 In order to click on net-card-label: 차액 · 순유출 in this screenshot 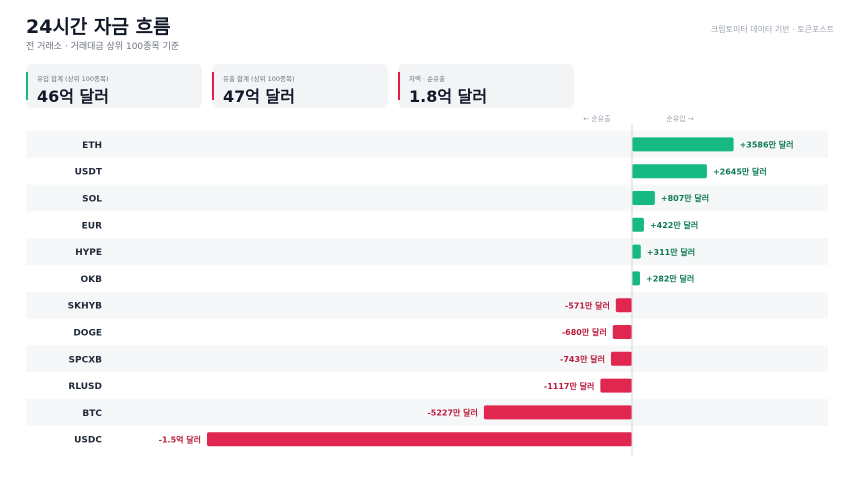, I will do `click(427, 79)`.